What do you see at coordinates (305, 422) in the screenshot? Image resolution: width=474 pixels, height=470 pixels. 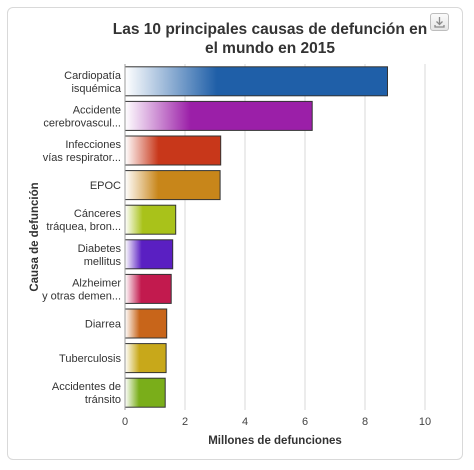 I see `x-tick-label: 6` at bounding box center [305, 422].